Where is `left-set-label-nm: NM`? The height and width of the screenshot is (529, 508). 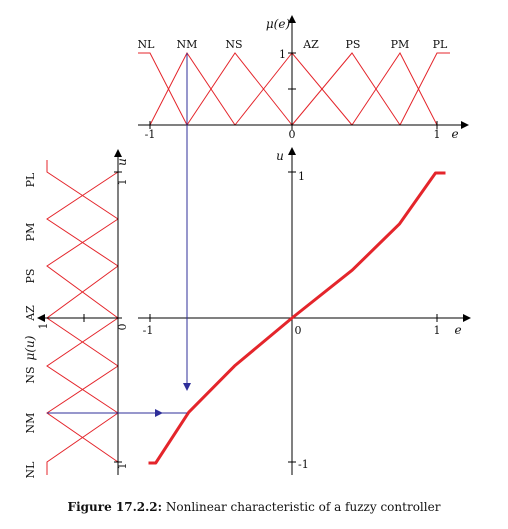
left-set-label-nm: NM is located at coordinates (30, 423).